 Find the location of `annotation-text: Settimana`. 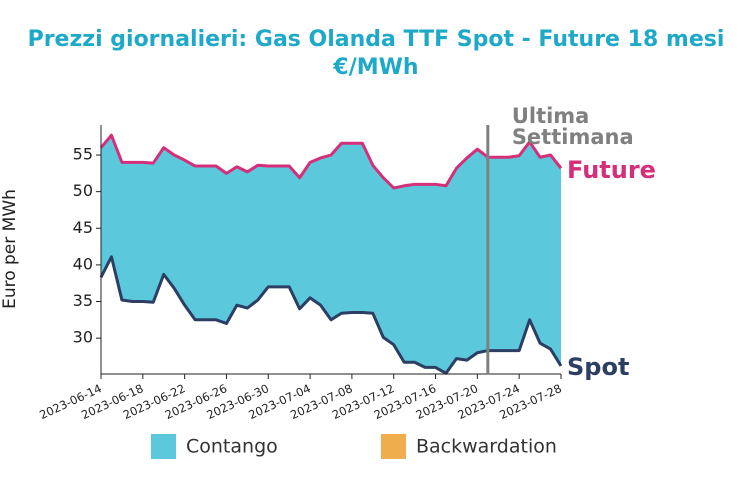

annotation-text: Settimana is located at coordinates (573, 137).